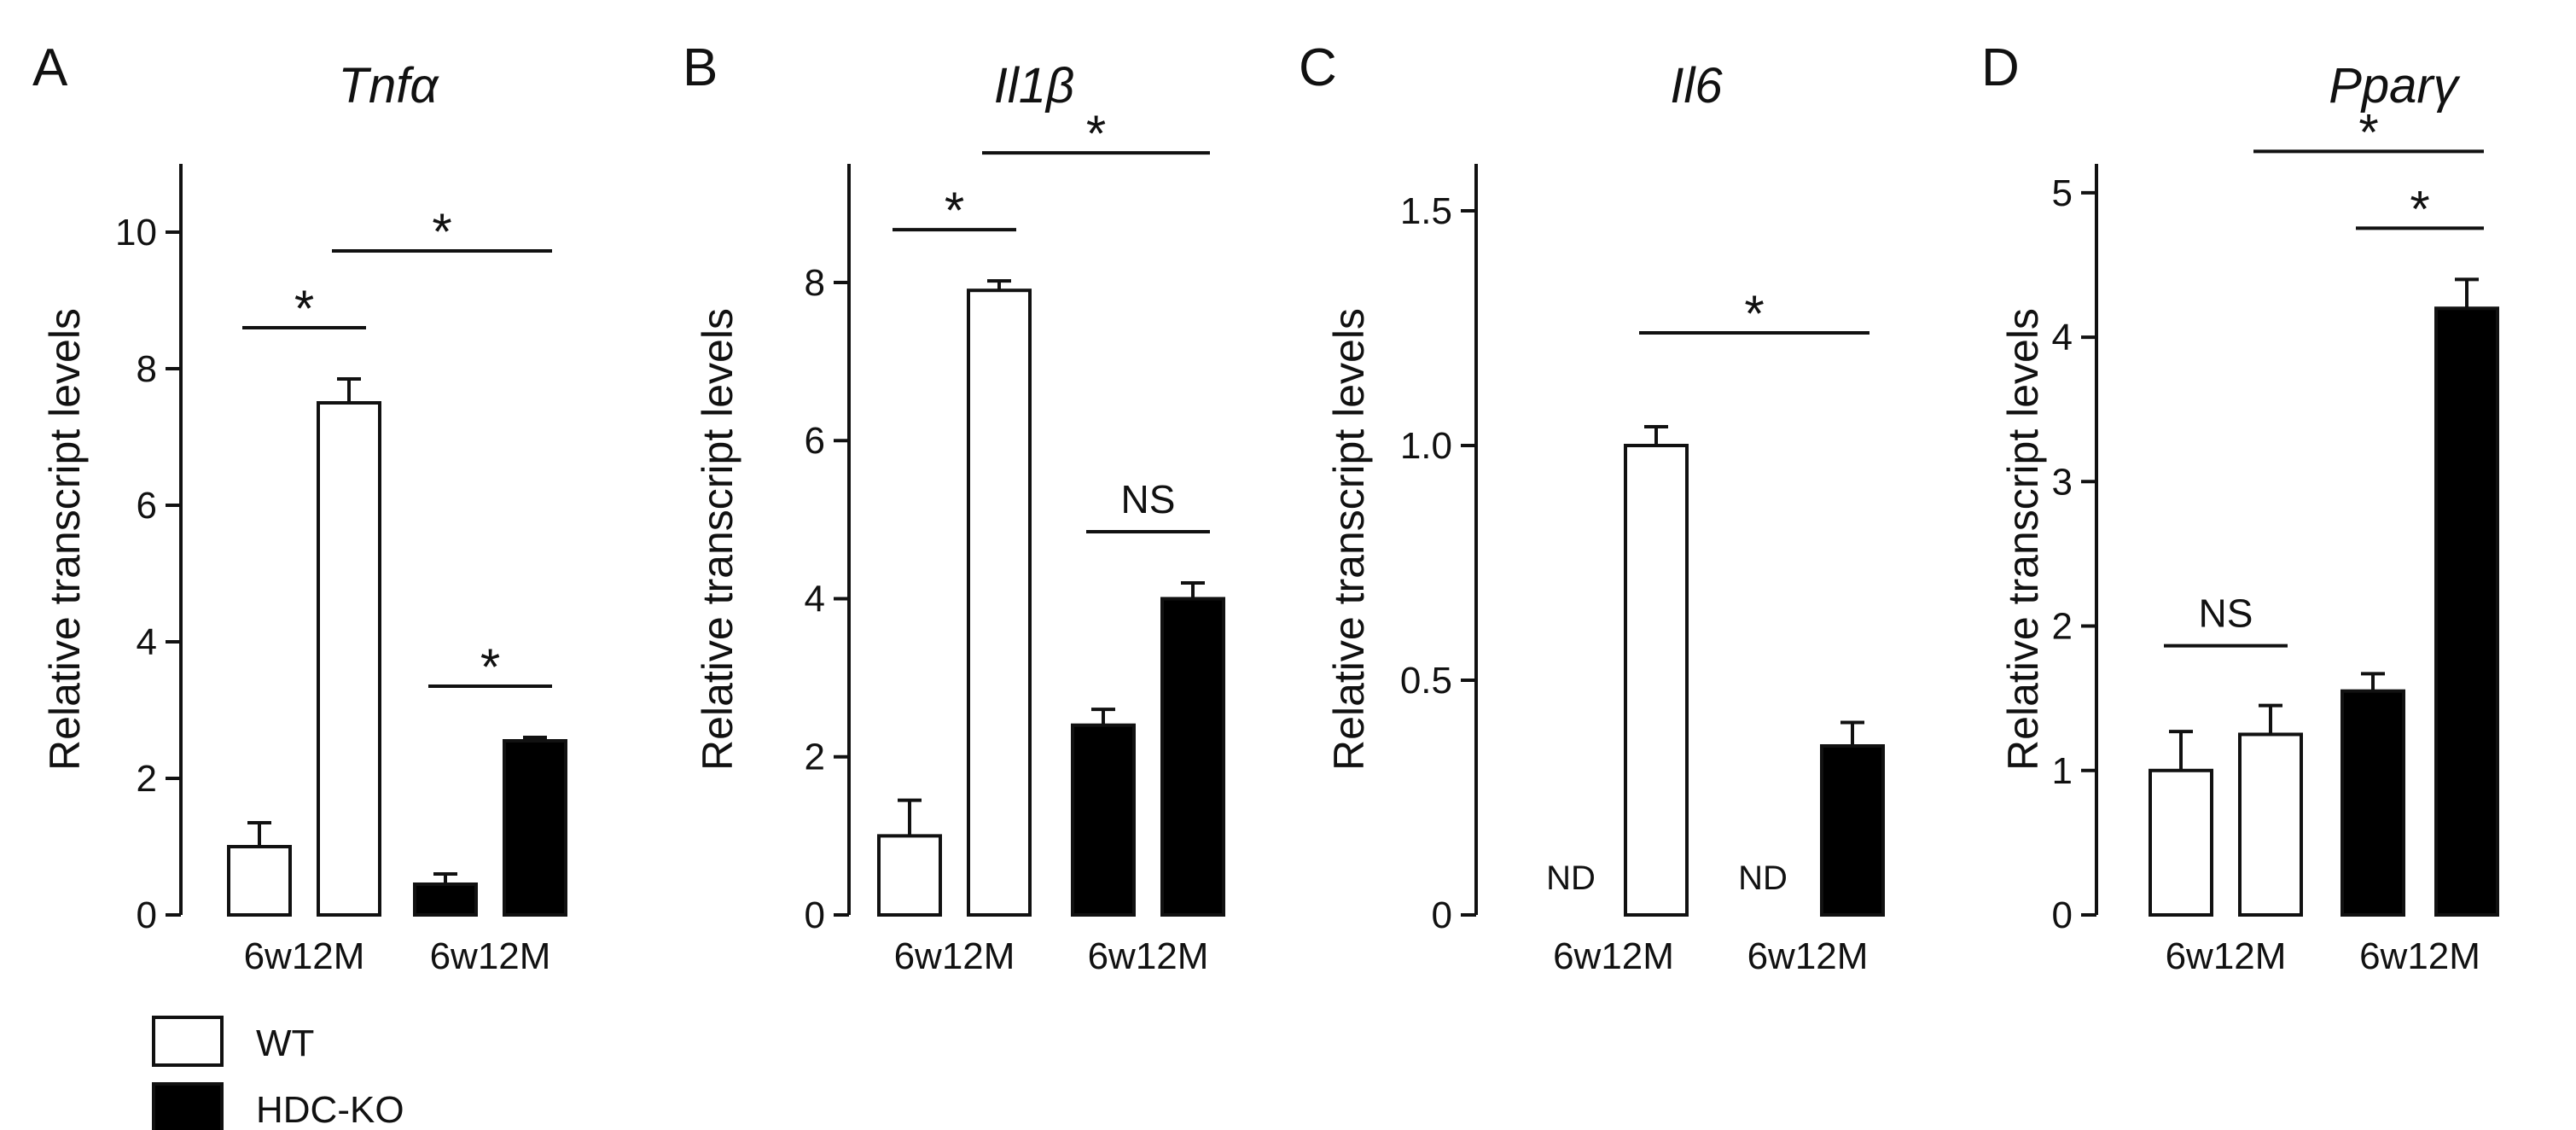 Image resolution: width=2576 pixels, height=1130 pixels. I want to click on legend-swatch-wt, so click(188, 1041).